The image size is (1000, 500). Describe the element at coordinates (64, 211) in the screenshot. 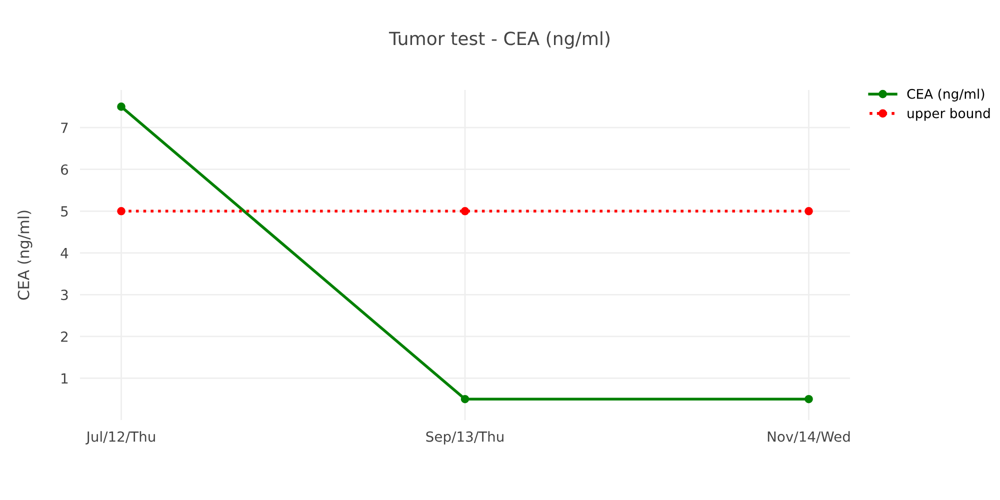

I see `y-tick-label: 5` at that location.